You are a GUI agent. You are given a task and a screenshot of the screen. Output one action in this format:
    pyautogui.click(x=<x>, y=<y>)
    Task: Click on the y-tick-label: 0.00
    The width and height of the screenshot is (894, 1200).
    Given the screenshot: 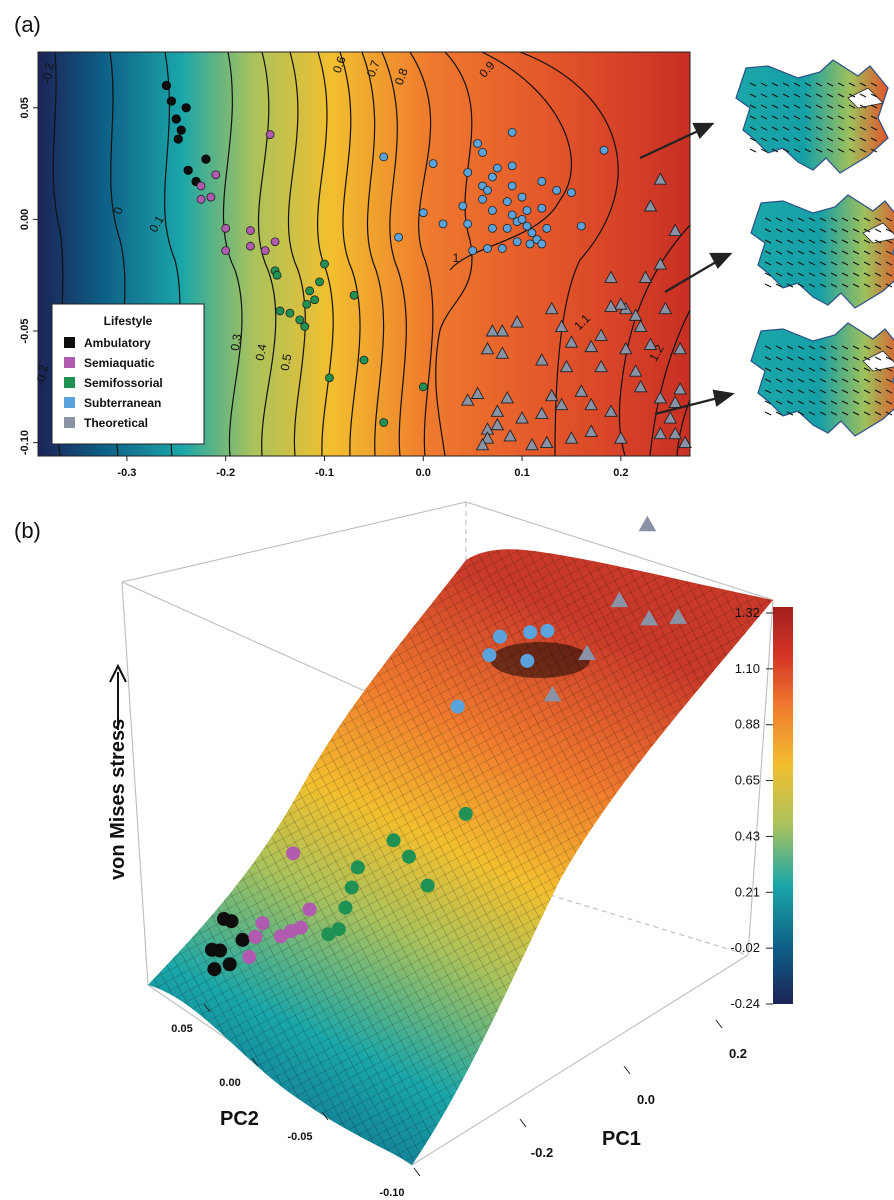 What is the action you would take?
    pyautogui.click(x=25, y=219)
    